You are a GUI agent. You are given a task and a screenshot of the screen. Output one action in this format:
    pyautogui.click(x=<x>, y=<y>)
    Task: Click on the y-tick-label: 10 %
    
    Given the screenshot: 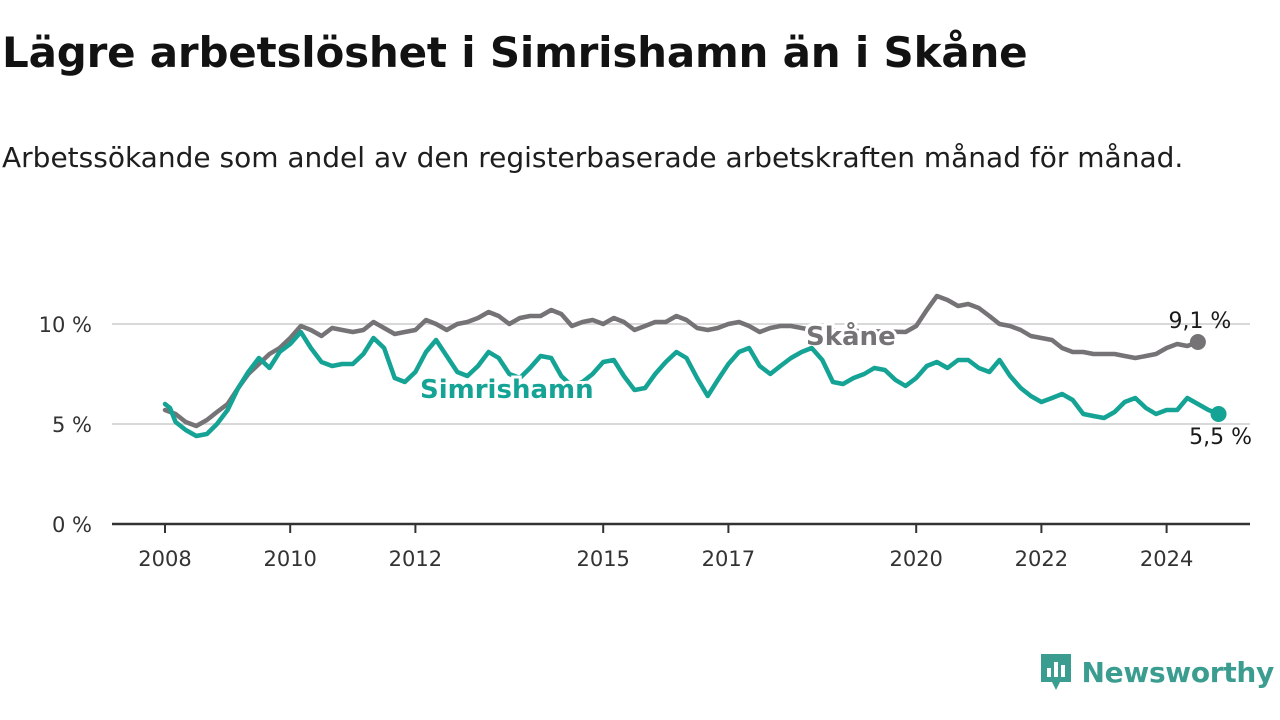 What is the action you would take?
    pyautogui.click(x=65, y=325)
    